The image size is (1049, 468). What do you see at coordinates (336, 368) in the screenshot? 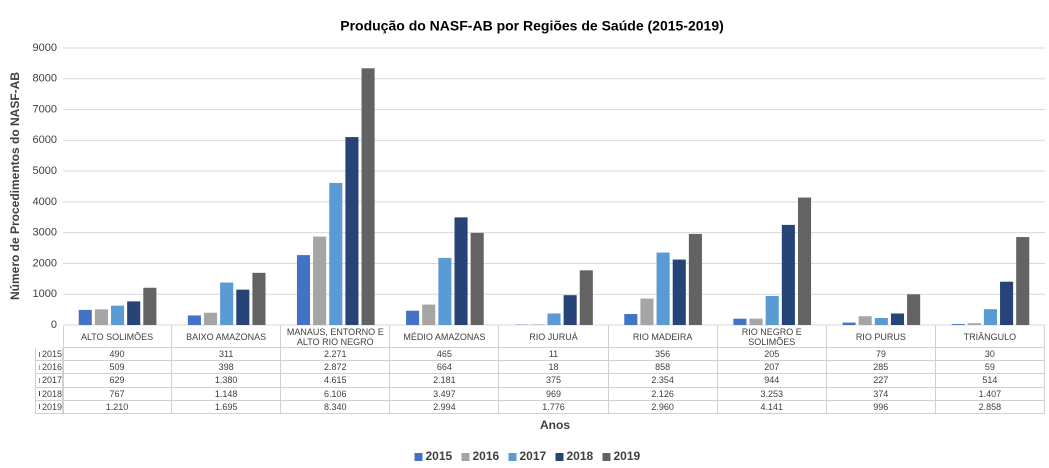
I see `table-value: 2.872` at bounding box center [336, 368].